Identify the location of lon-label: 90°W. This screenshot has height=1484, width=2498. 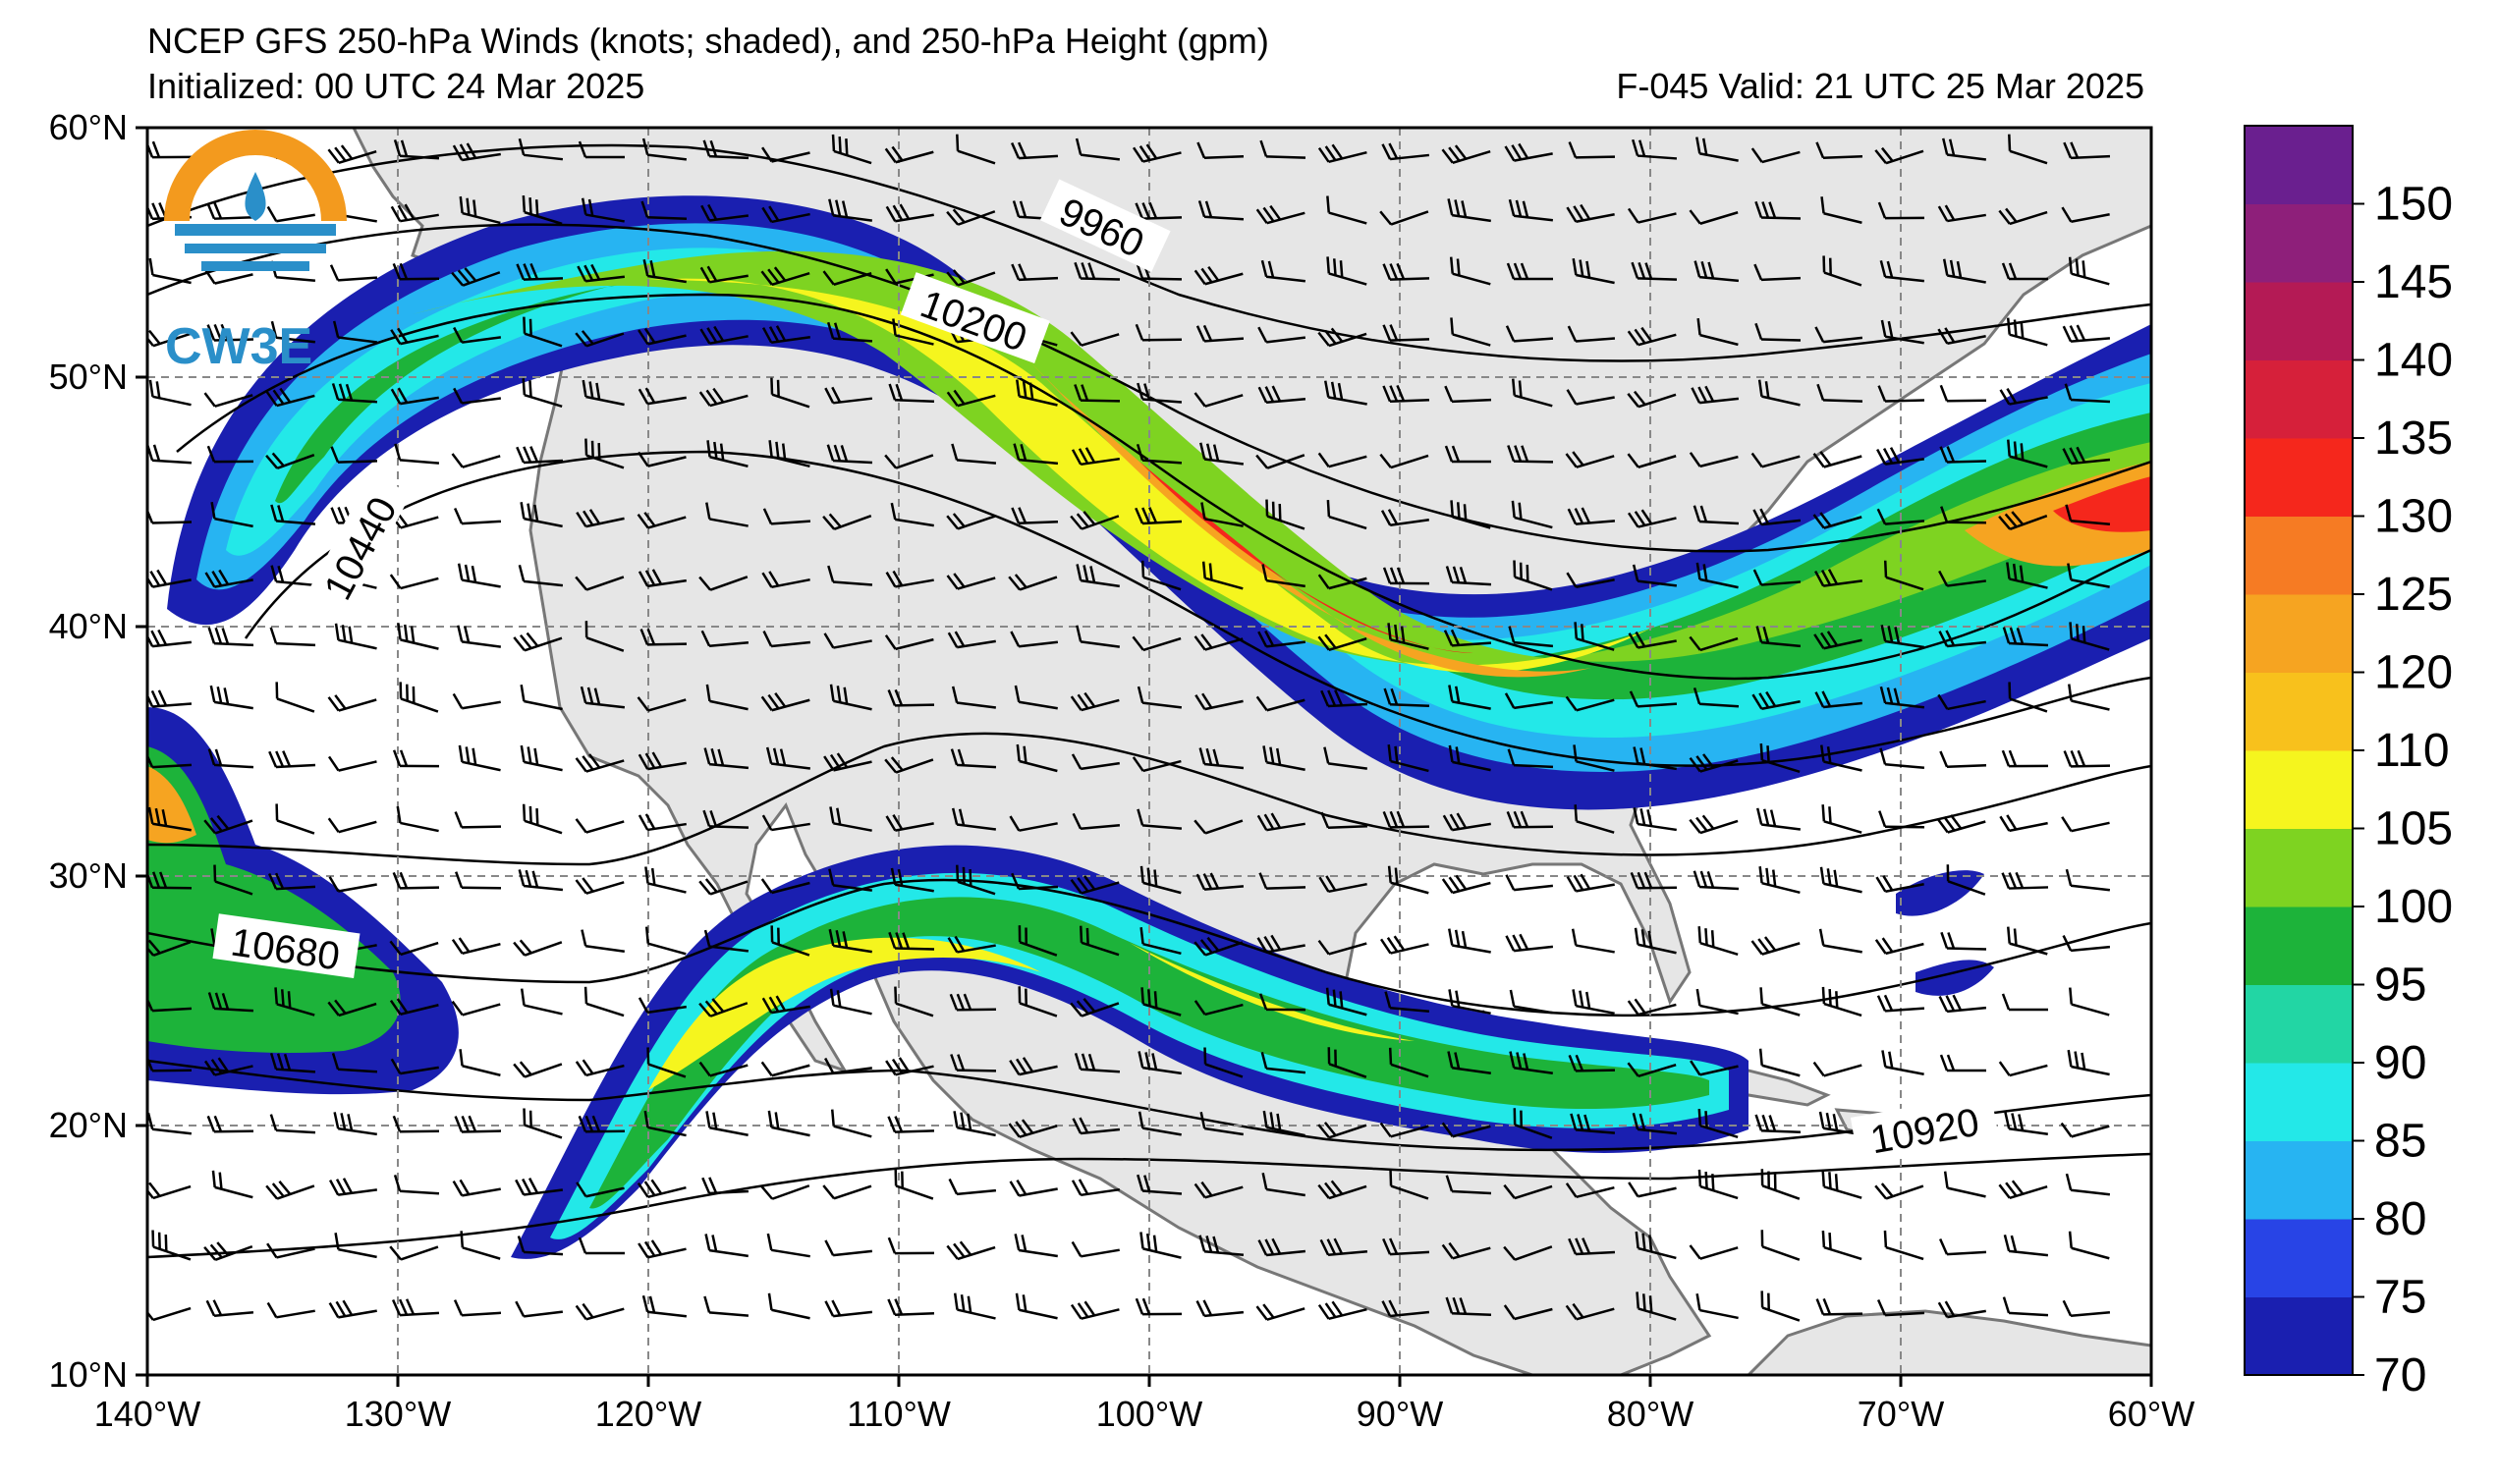
(1400, 1414).